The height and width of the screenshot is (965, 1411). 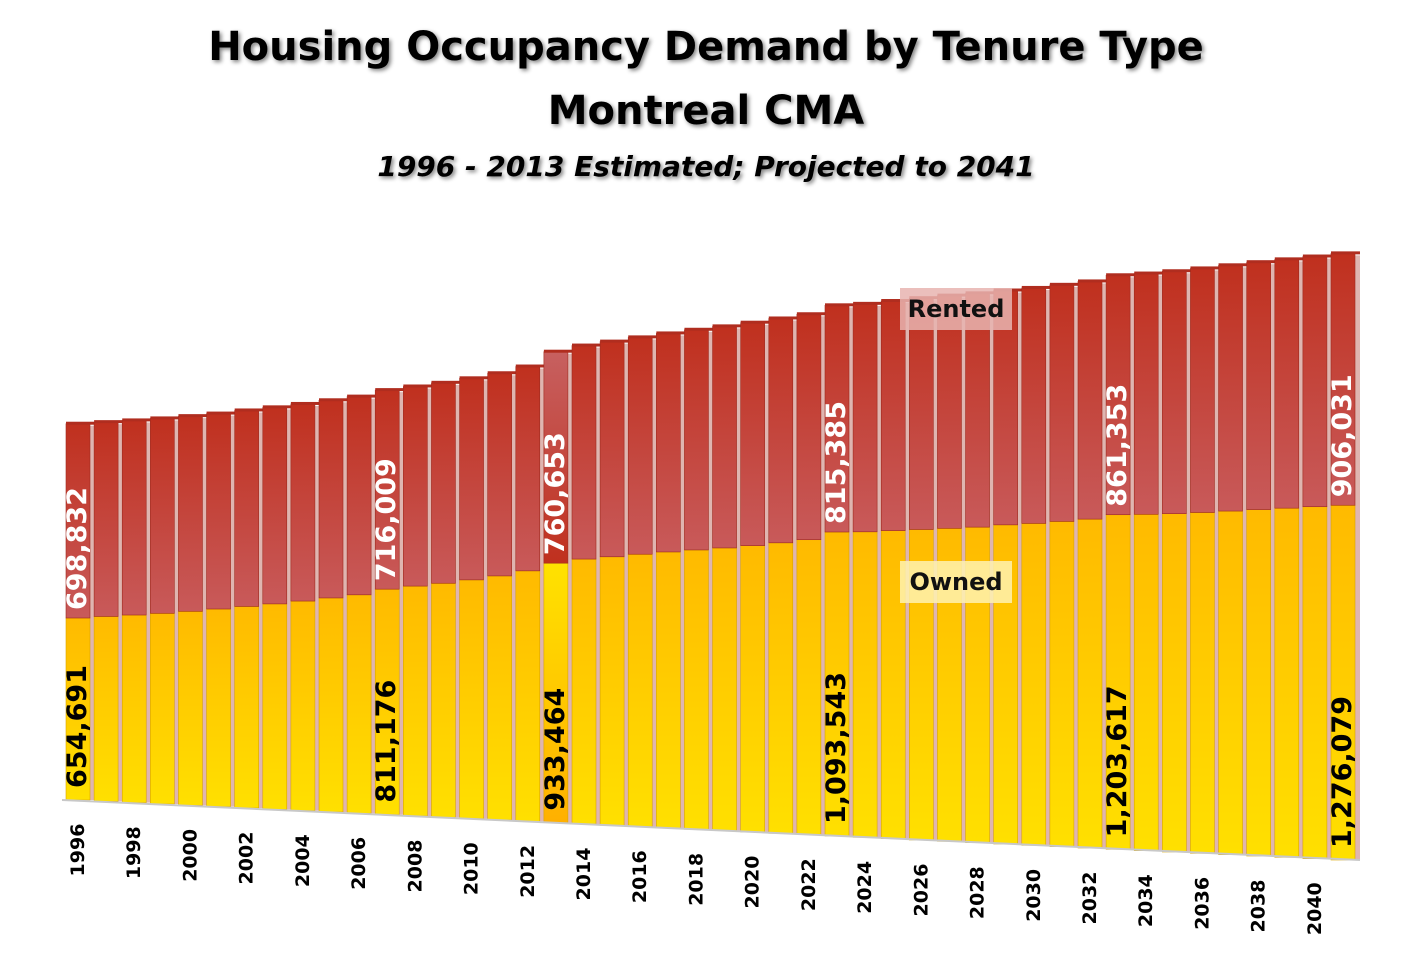 I want to click on owned-series-label: Owned, so click(x=956, y=582).